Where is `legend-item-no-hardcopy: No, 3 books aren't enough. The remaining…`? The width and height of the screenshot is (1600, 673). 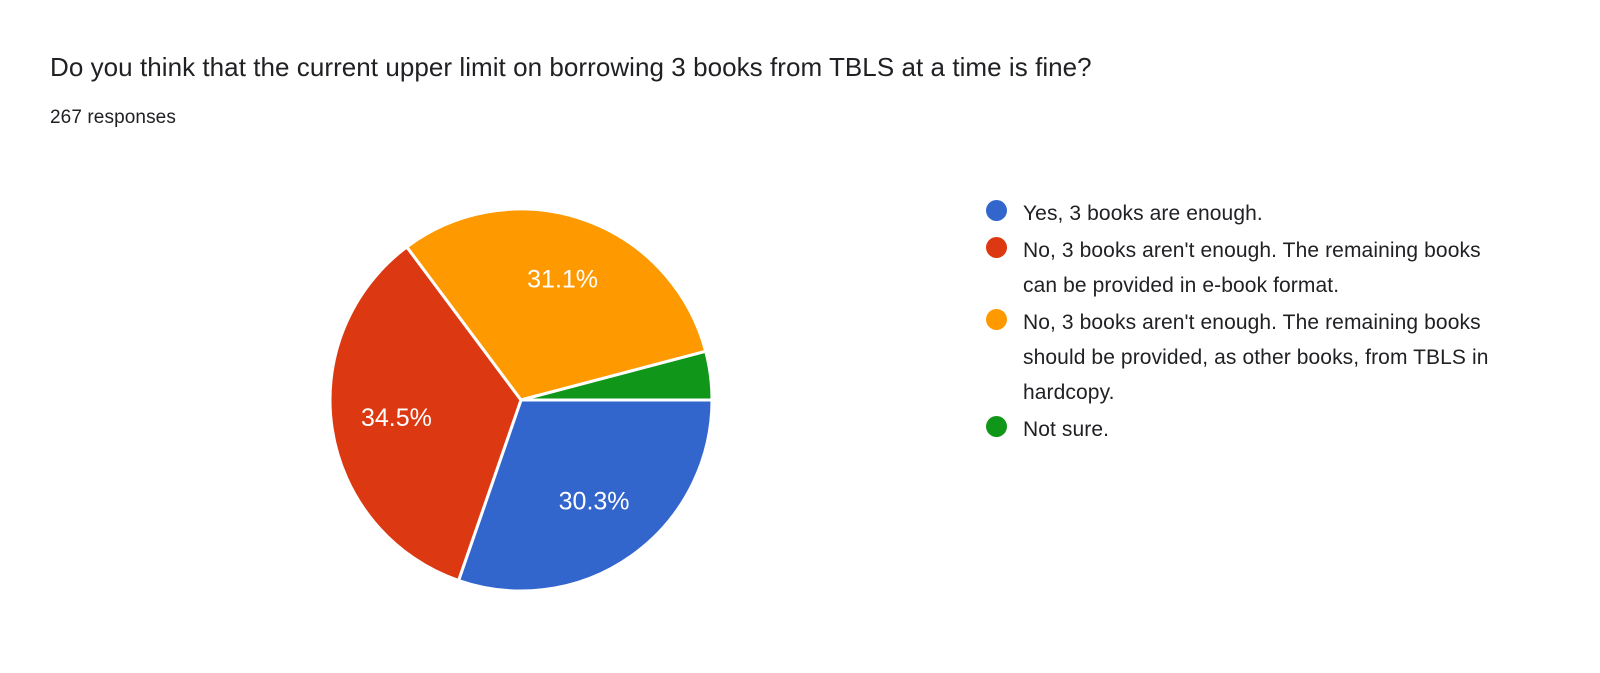
legend-item-no-hardcopy: No, 3 books aren't enough. The remaining… is located at coordinates (1246, 357).